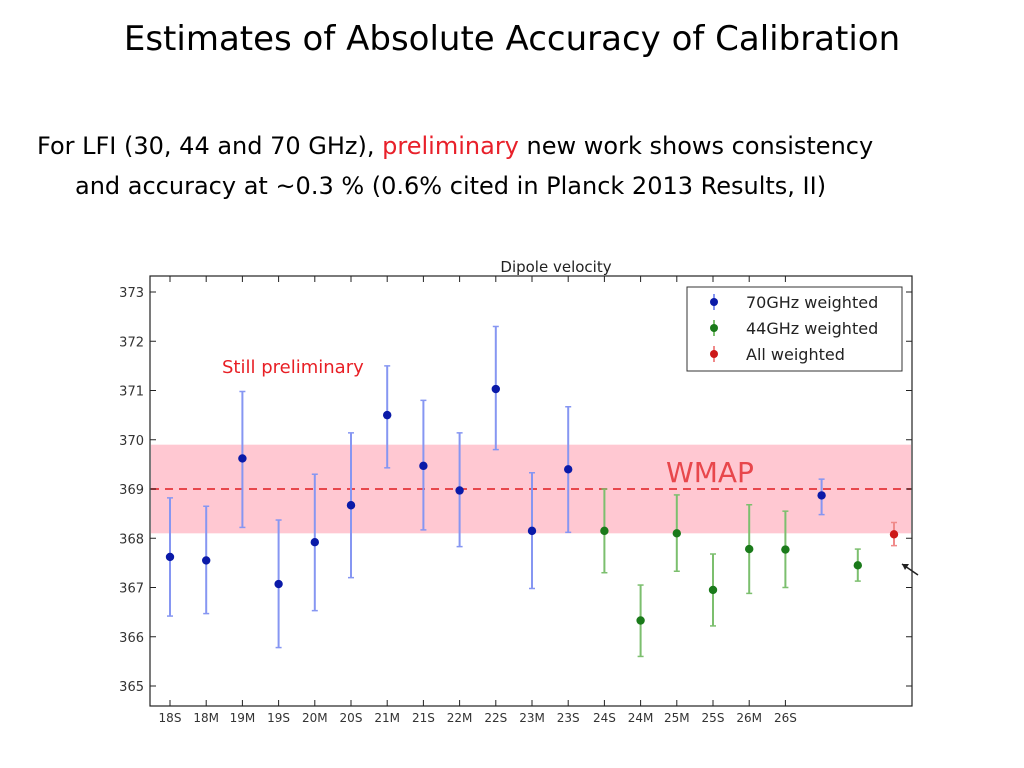  What do you see at coordinates (812, 302) in the screenshot?
I see `legend-label: 70GHz weighted` at bounding box center [812, 302].